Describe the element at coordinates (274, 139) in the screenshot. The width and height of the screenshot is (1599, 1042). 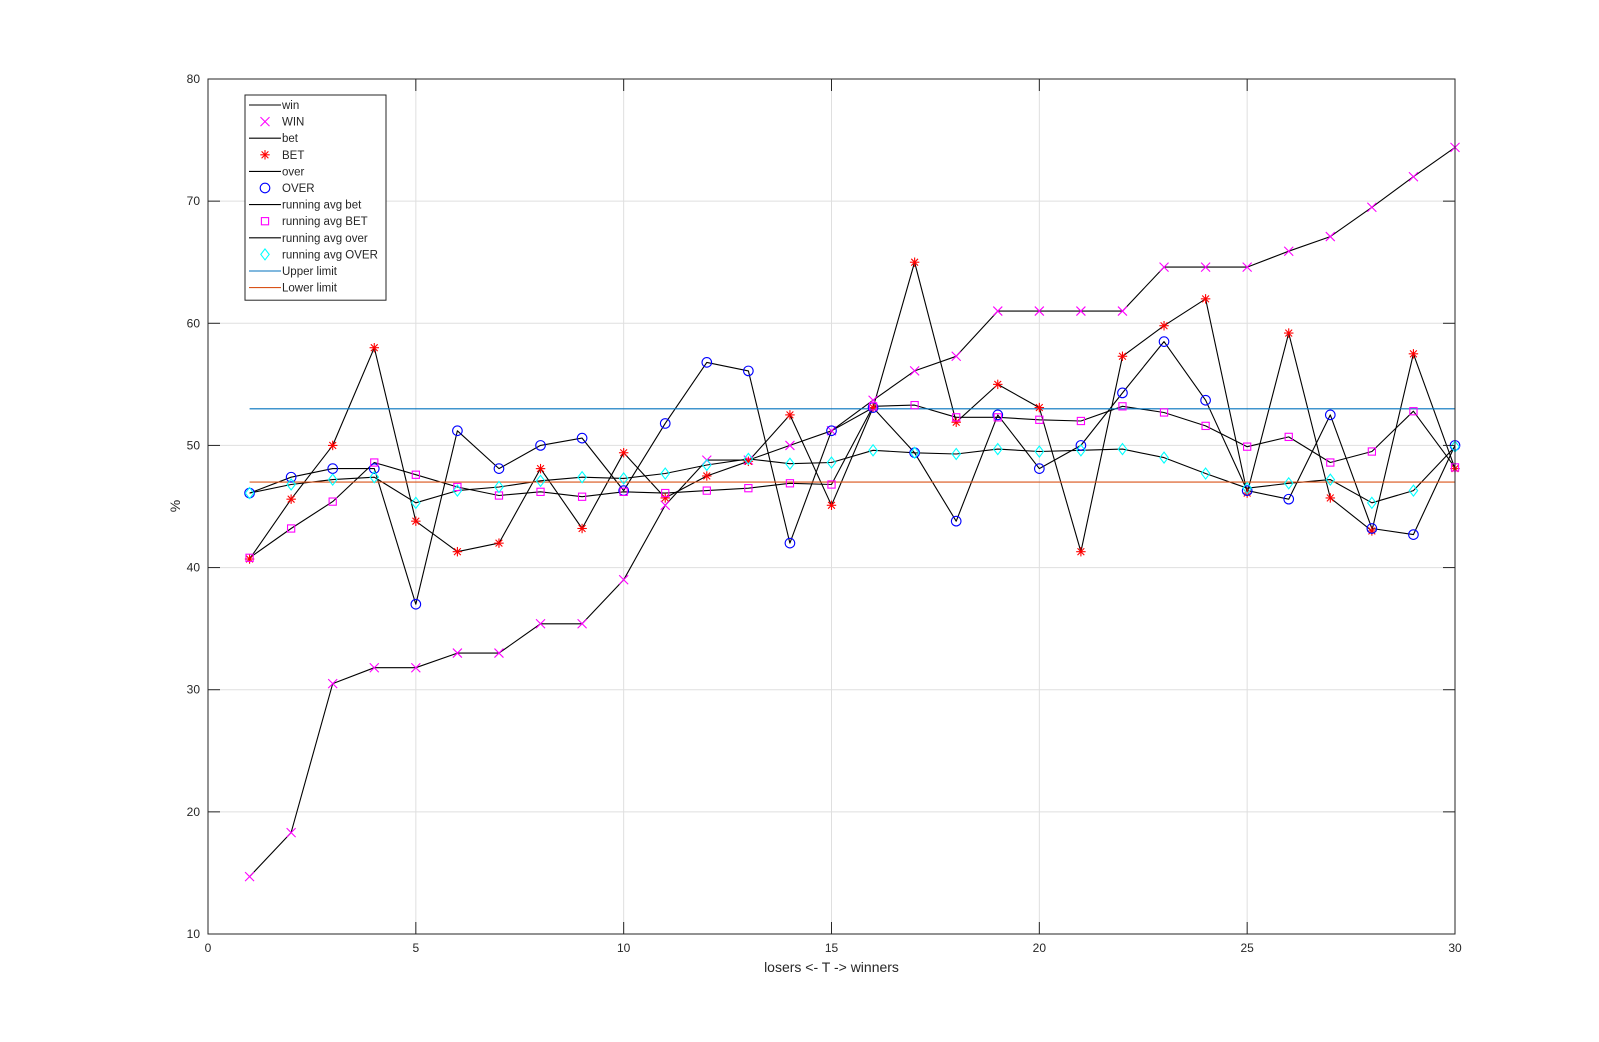
I see `legend-item-bet: bet` at that location.